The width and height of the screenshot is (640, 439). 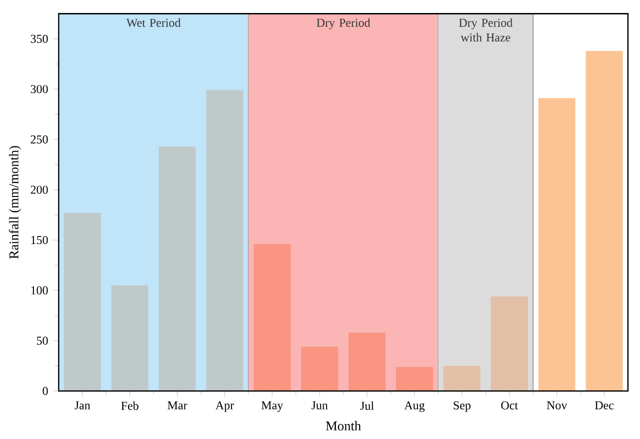 I want to click on y-tick-label: 250, so click(x=39, y=139).